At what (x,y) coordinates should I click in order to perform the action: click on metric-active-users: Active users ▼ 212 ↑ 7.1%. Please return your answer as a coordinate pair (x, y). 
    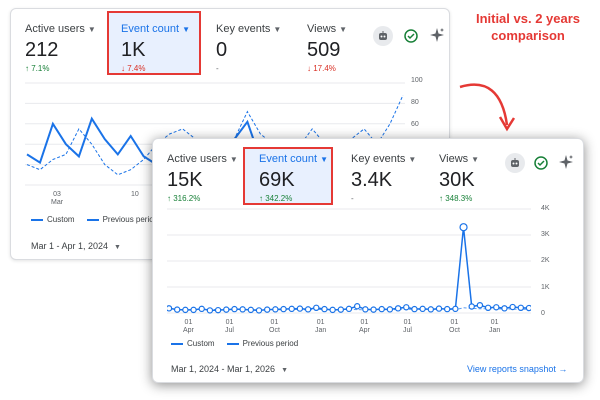
    Looking at the image, I should click on (60, 48).